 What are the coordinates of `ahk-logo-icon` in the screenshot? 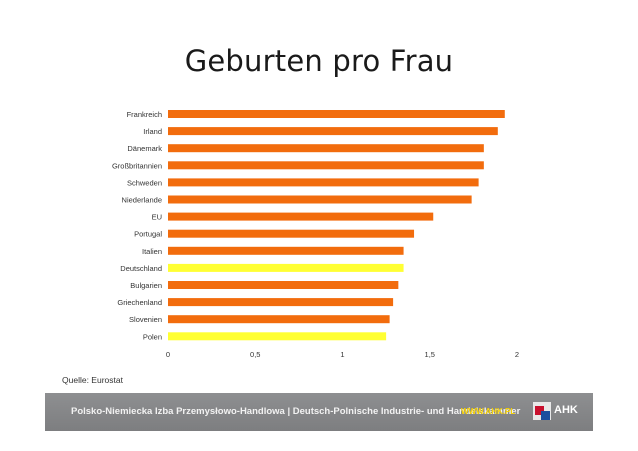 It's located at (542, 411).